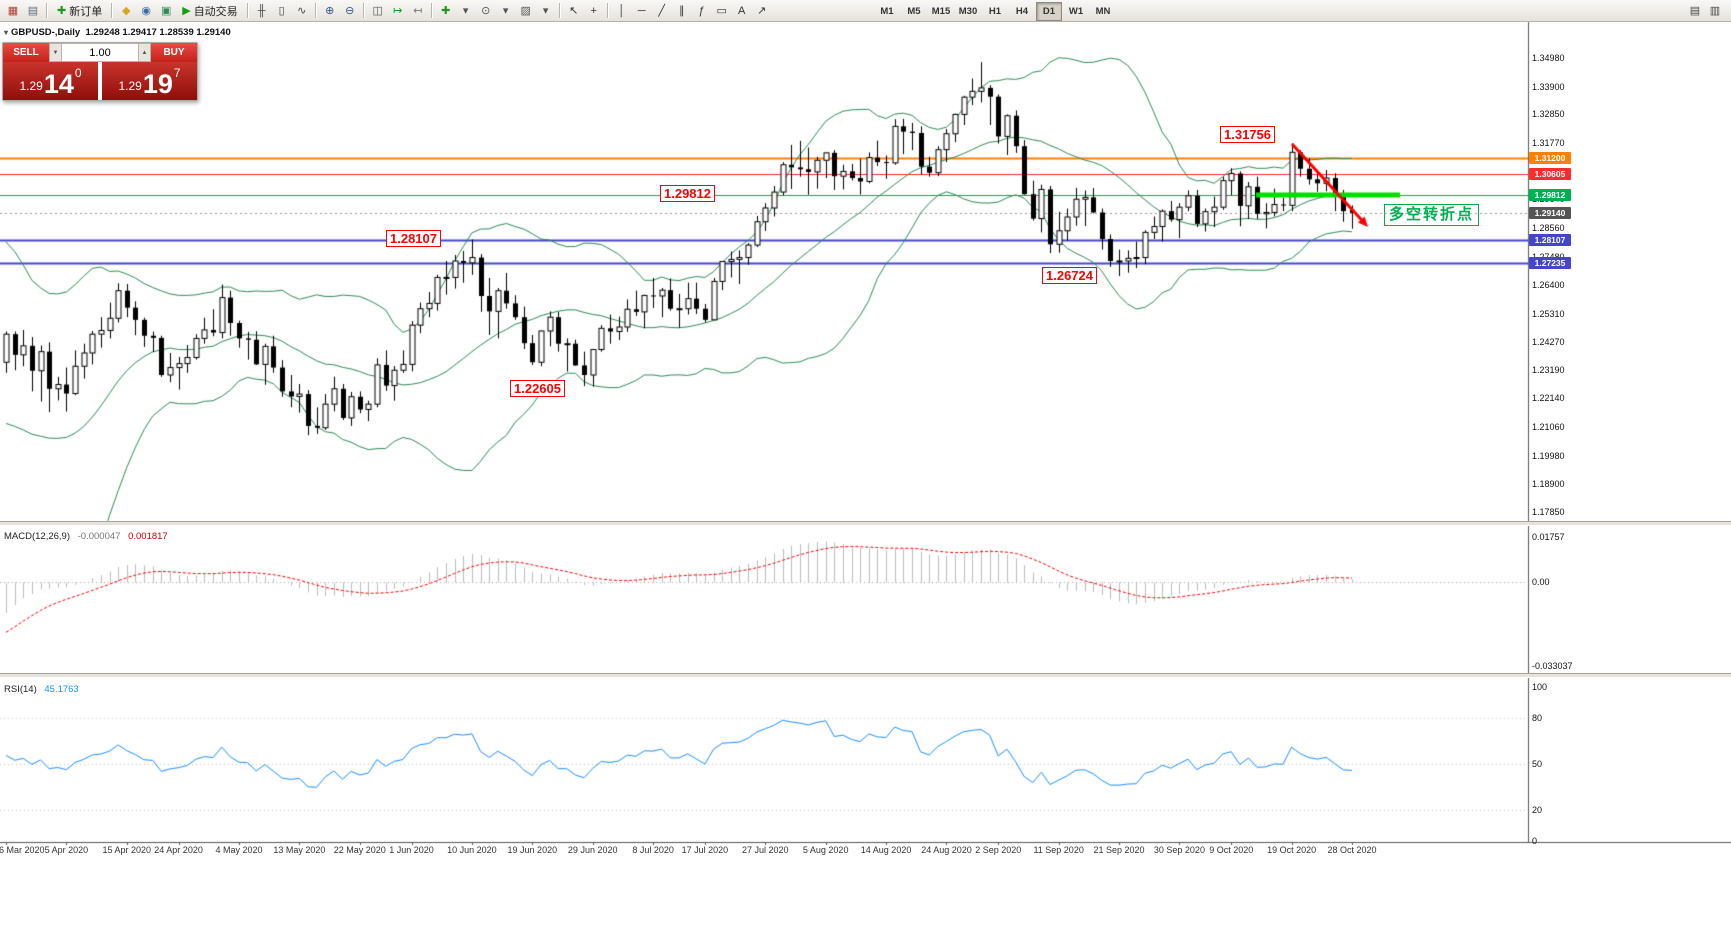 This screenshot has height=945, width=1731. Describe the element at coordinates (914, 11) in the screenshot. I see `timeframe-m5-button: M5` at that location.